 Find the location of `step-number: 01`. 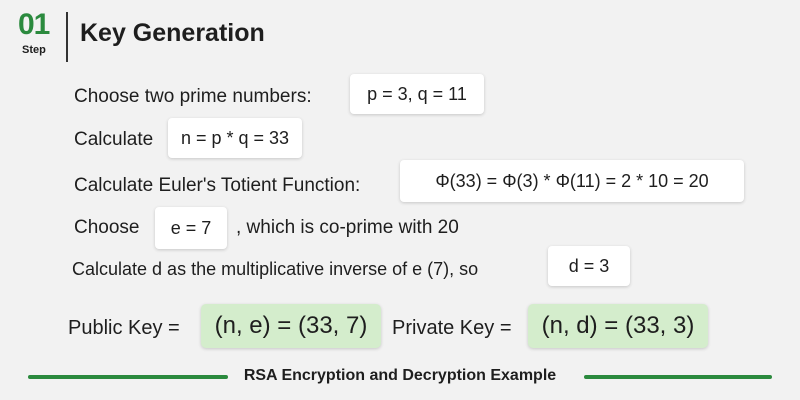

step-number: 01 is located at coordinates (34, 24).